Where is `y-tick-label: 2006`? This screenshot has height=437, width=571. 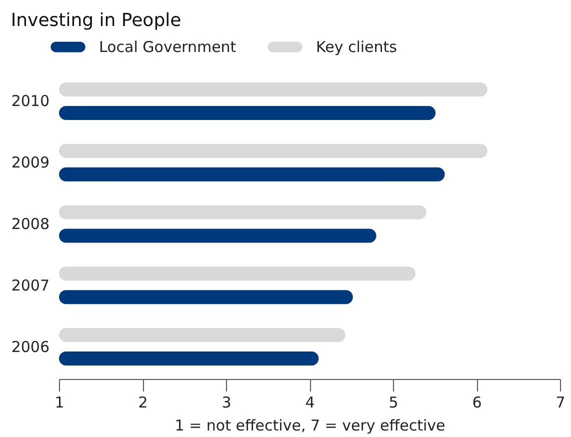 y-tick-label: 2006 is located at coordinates (30, 347).